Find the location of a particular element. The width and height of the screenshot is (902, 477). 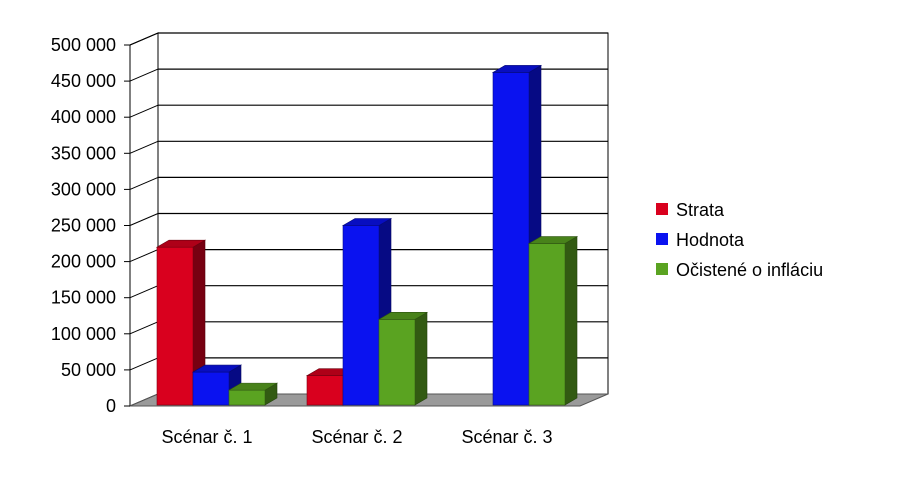

y-tick-label: 500 000 is located at coordinates (83, 45).